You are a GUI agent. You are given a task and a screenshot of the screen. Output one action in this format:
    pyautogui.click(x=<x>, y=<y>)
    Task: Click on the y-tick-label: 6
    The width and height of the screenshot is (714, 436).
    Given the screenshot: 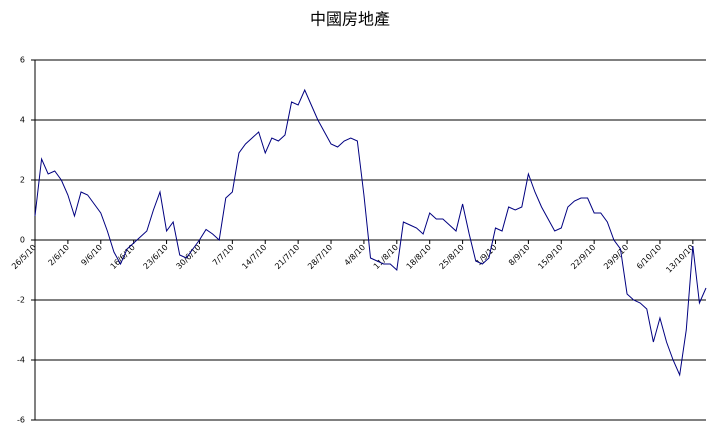 What is the action you would take?
    pyautogui.click(x=22, y=60)
    